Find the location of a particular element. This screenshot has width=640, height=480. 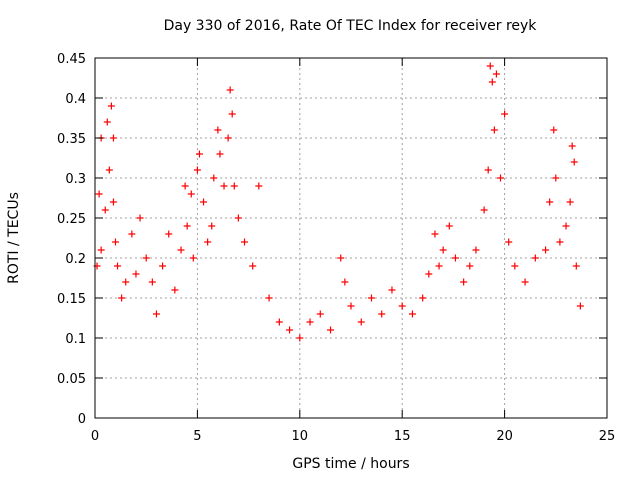

x-tick-label: 5 is located at coordinates (197, 436).